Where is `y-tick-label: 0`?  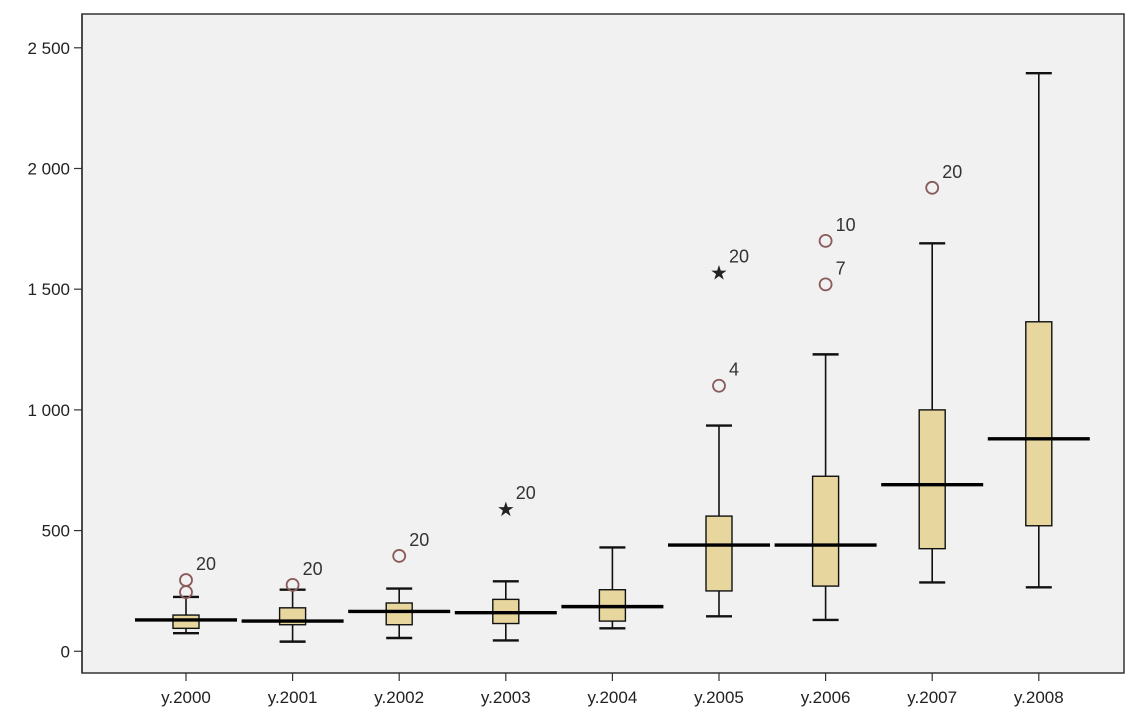 y-tick-label: 0 is located at coordinates (65, 651).